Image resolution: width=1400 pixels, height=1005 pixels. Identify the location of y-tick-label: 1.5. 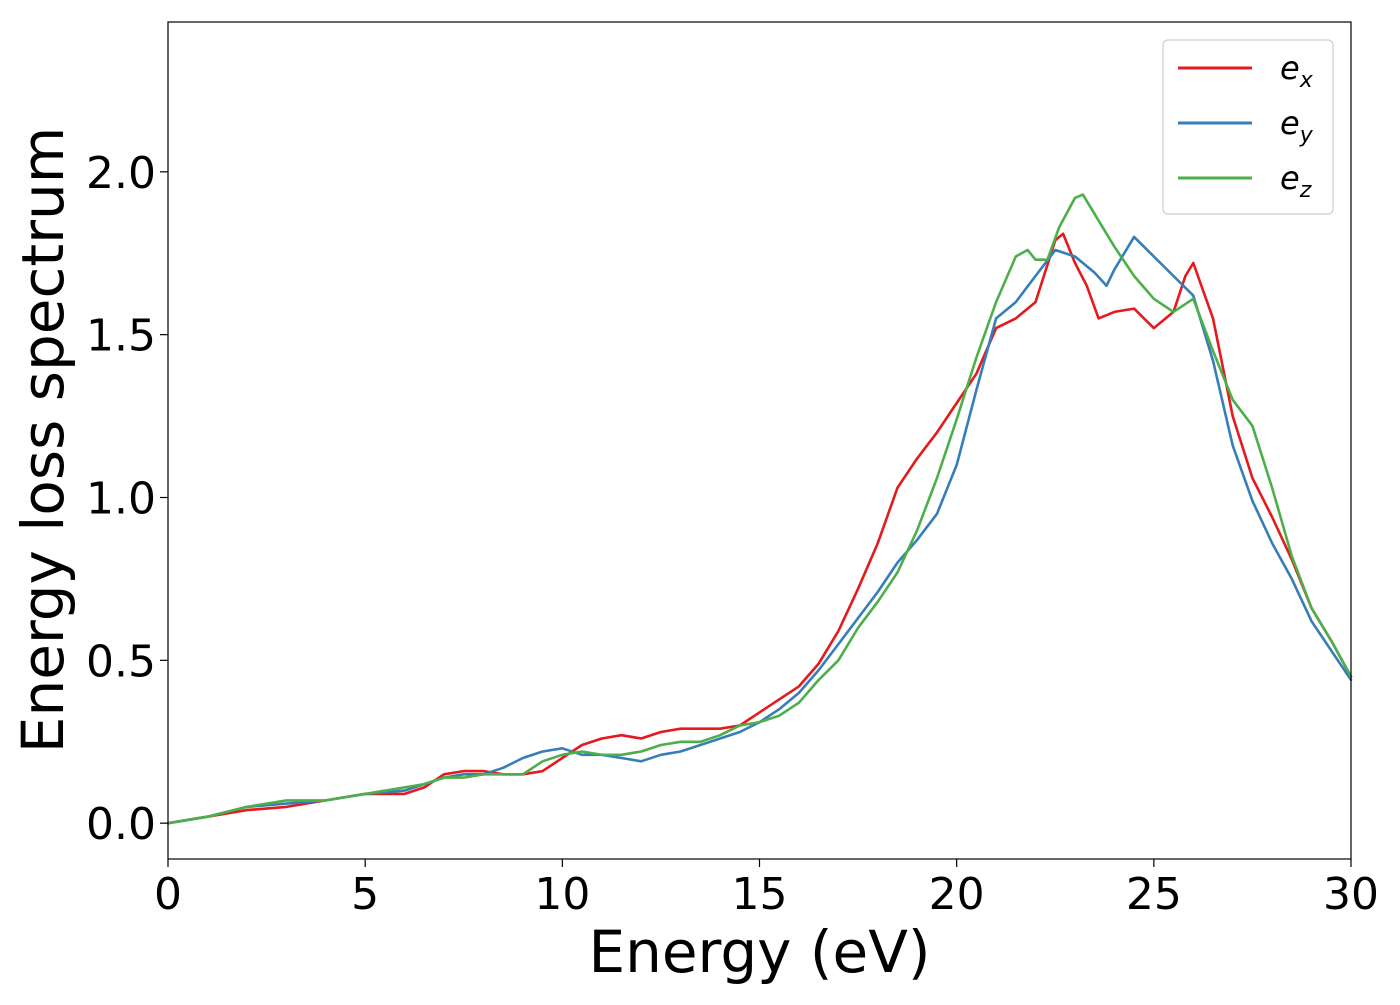
(121, 336).